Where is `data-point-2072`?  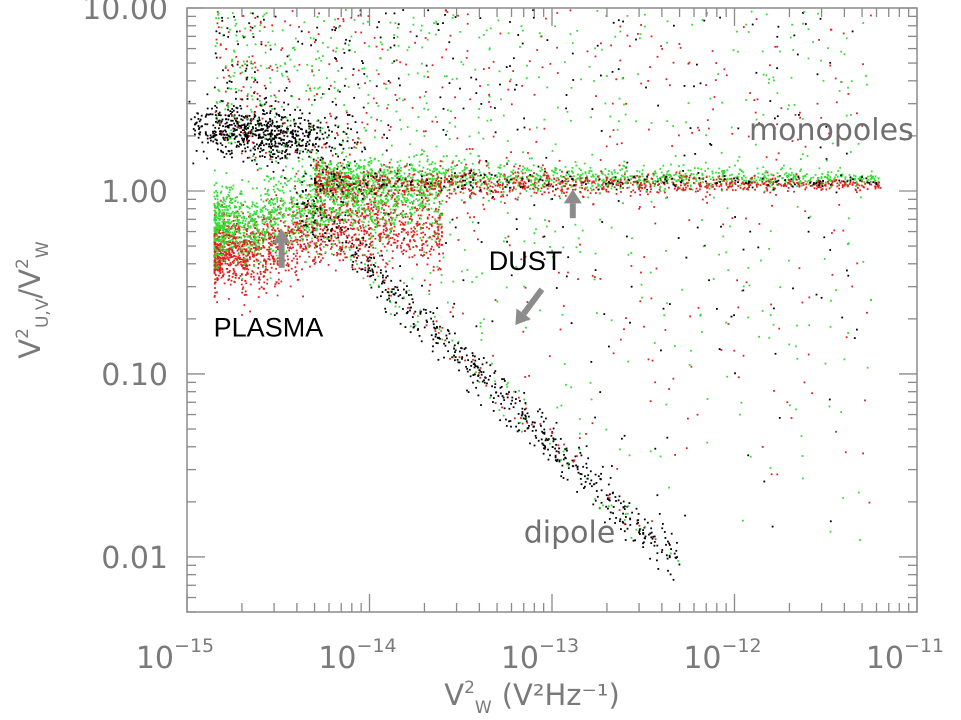
data-point-2072 is located at coordinates (248, 212).